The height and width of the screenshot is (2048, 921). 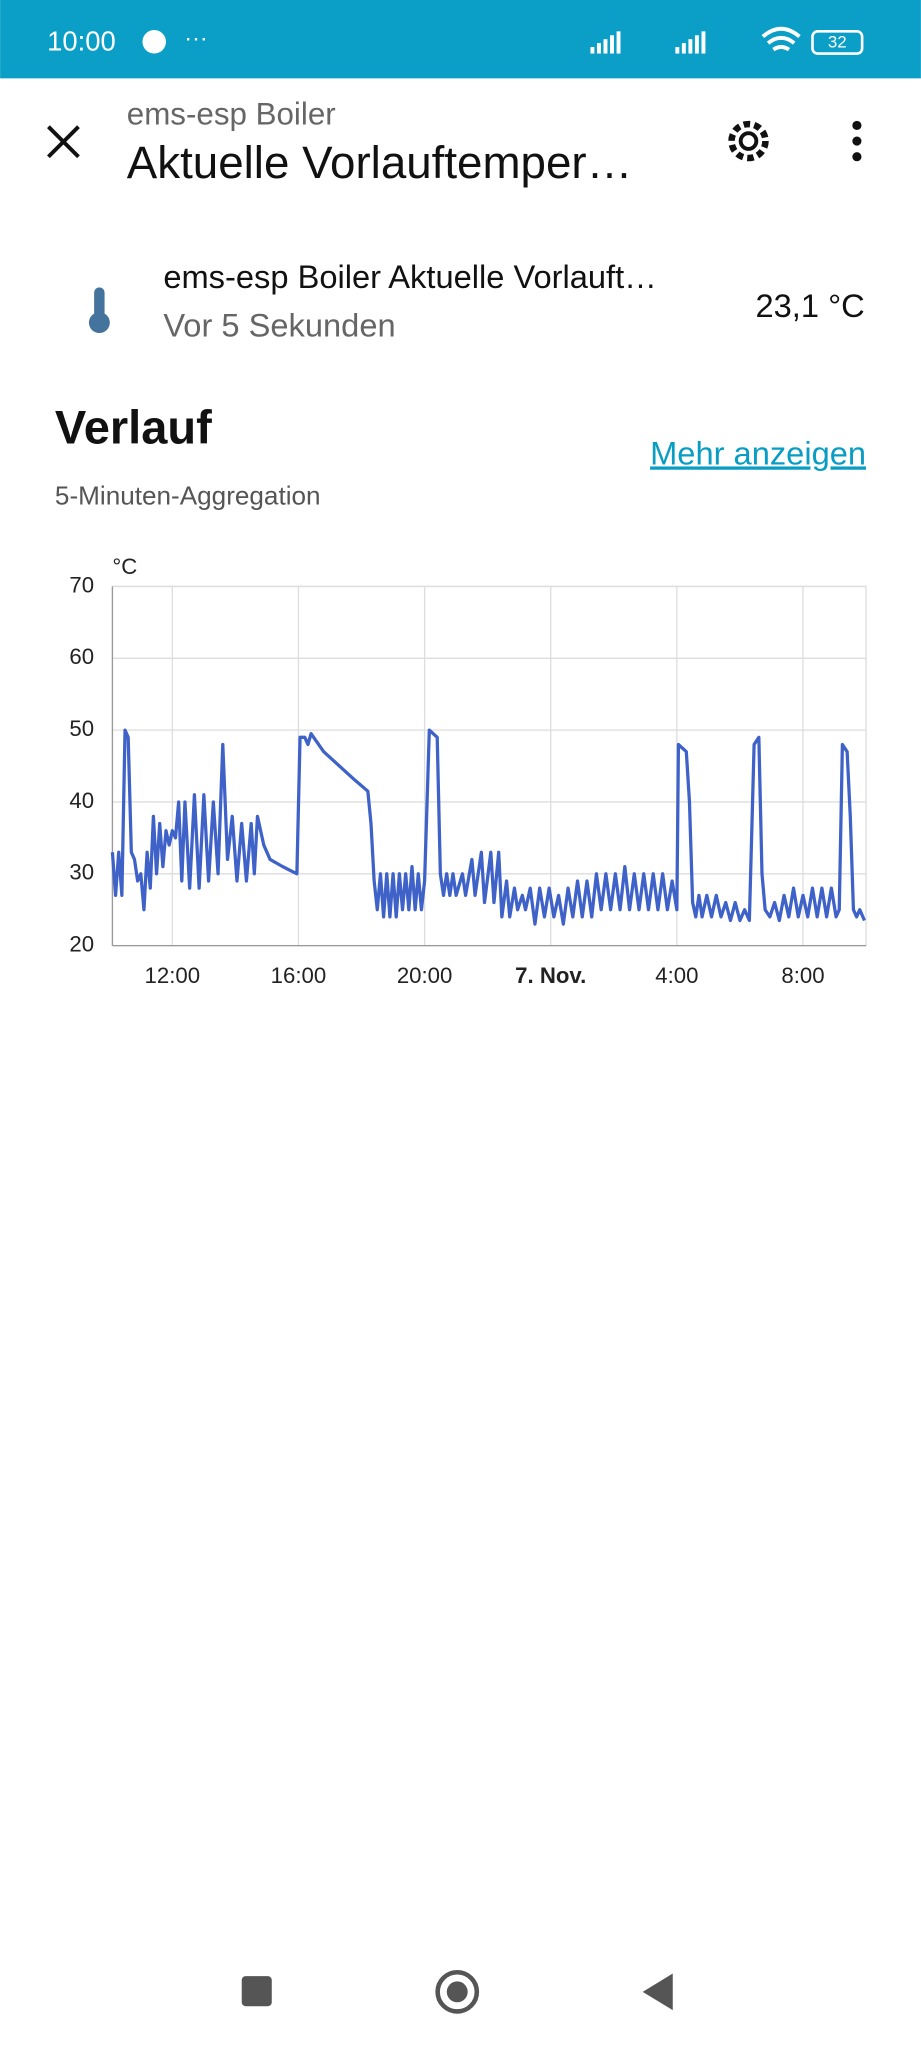 What do you see at coordinates (758, 452) in the screenshot?
I see `more-link: Mehr anzeigen` at bounding box center [758, 452].